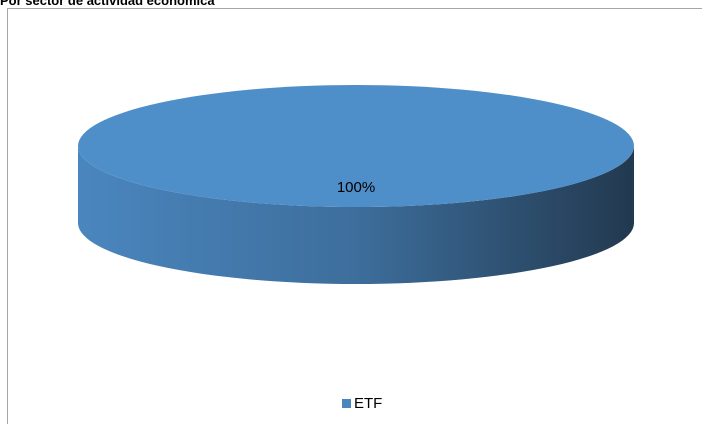 This screenshot has height=425, width=703. I want to click on legend-label: ETF, so click(368, 403).